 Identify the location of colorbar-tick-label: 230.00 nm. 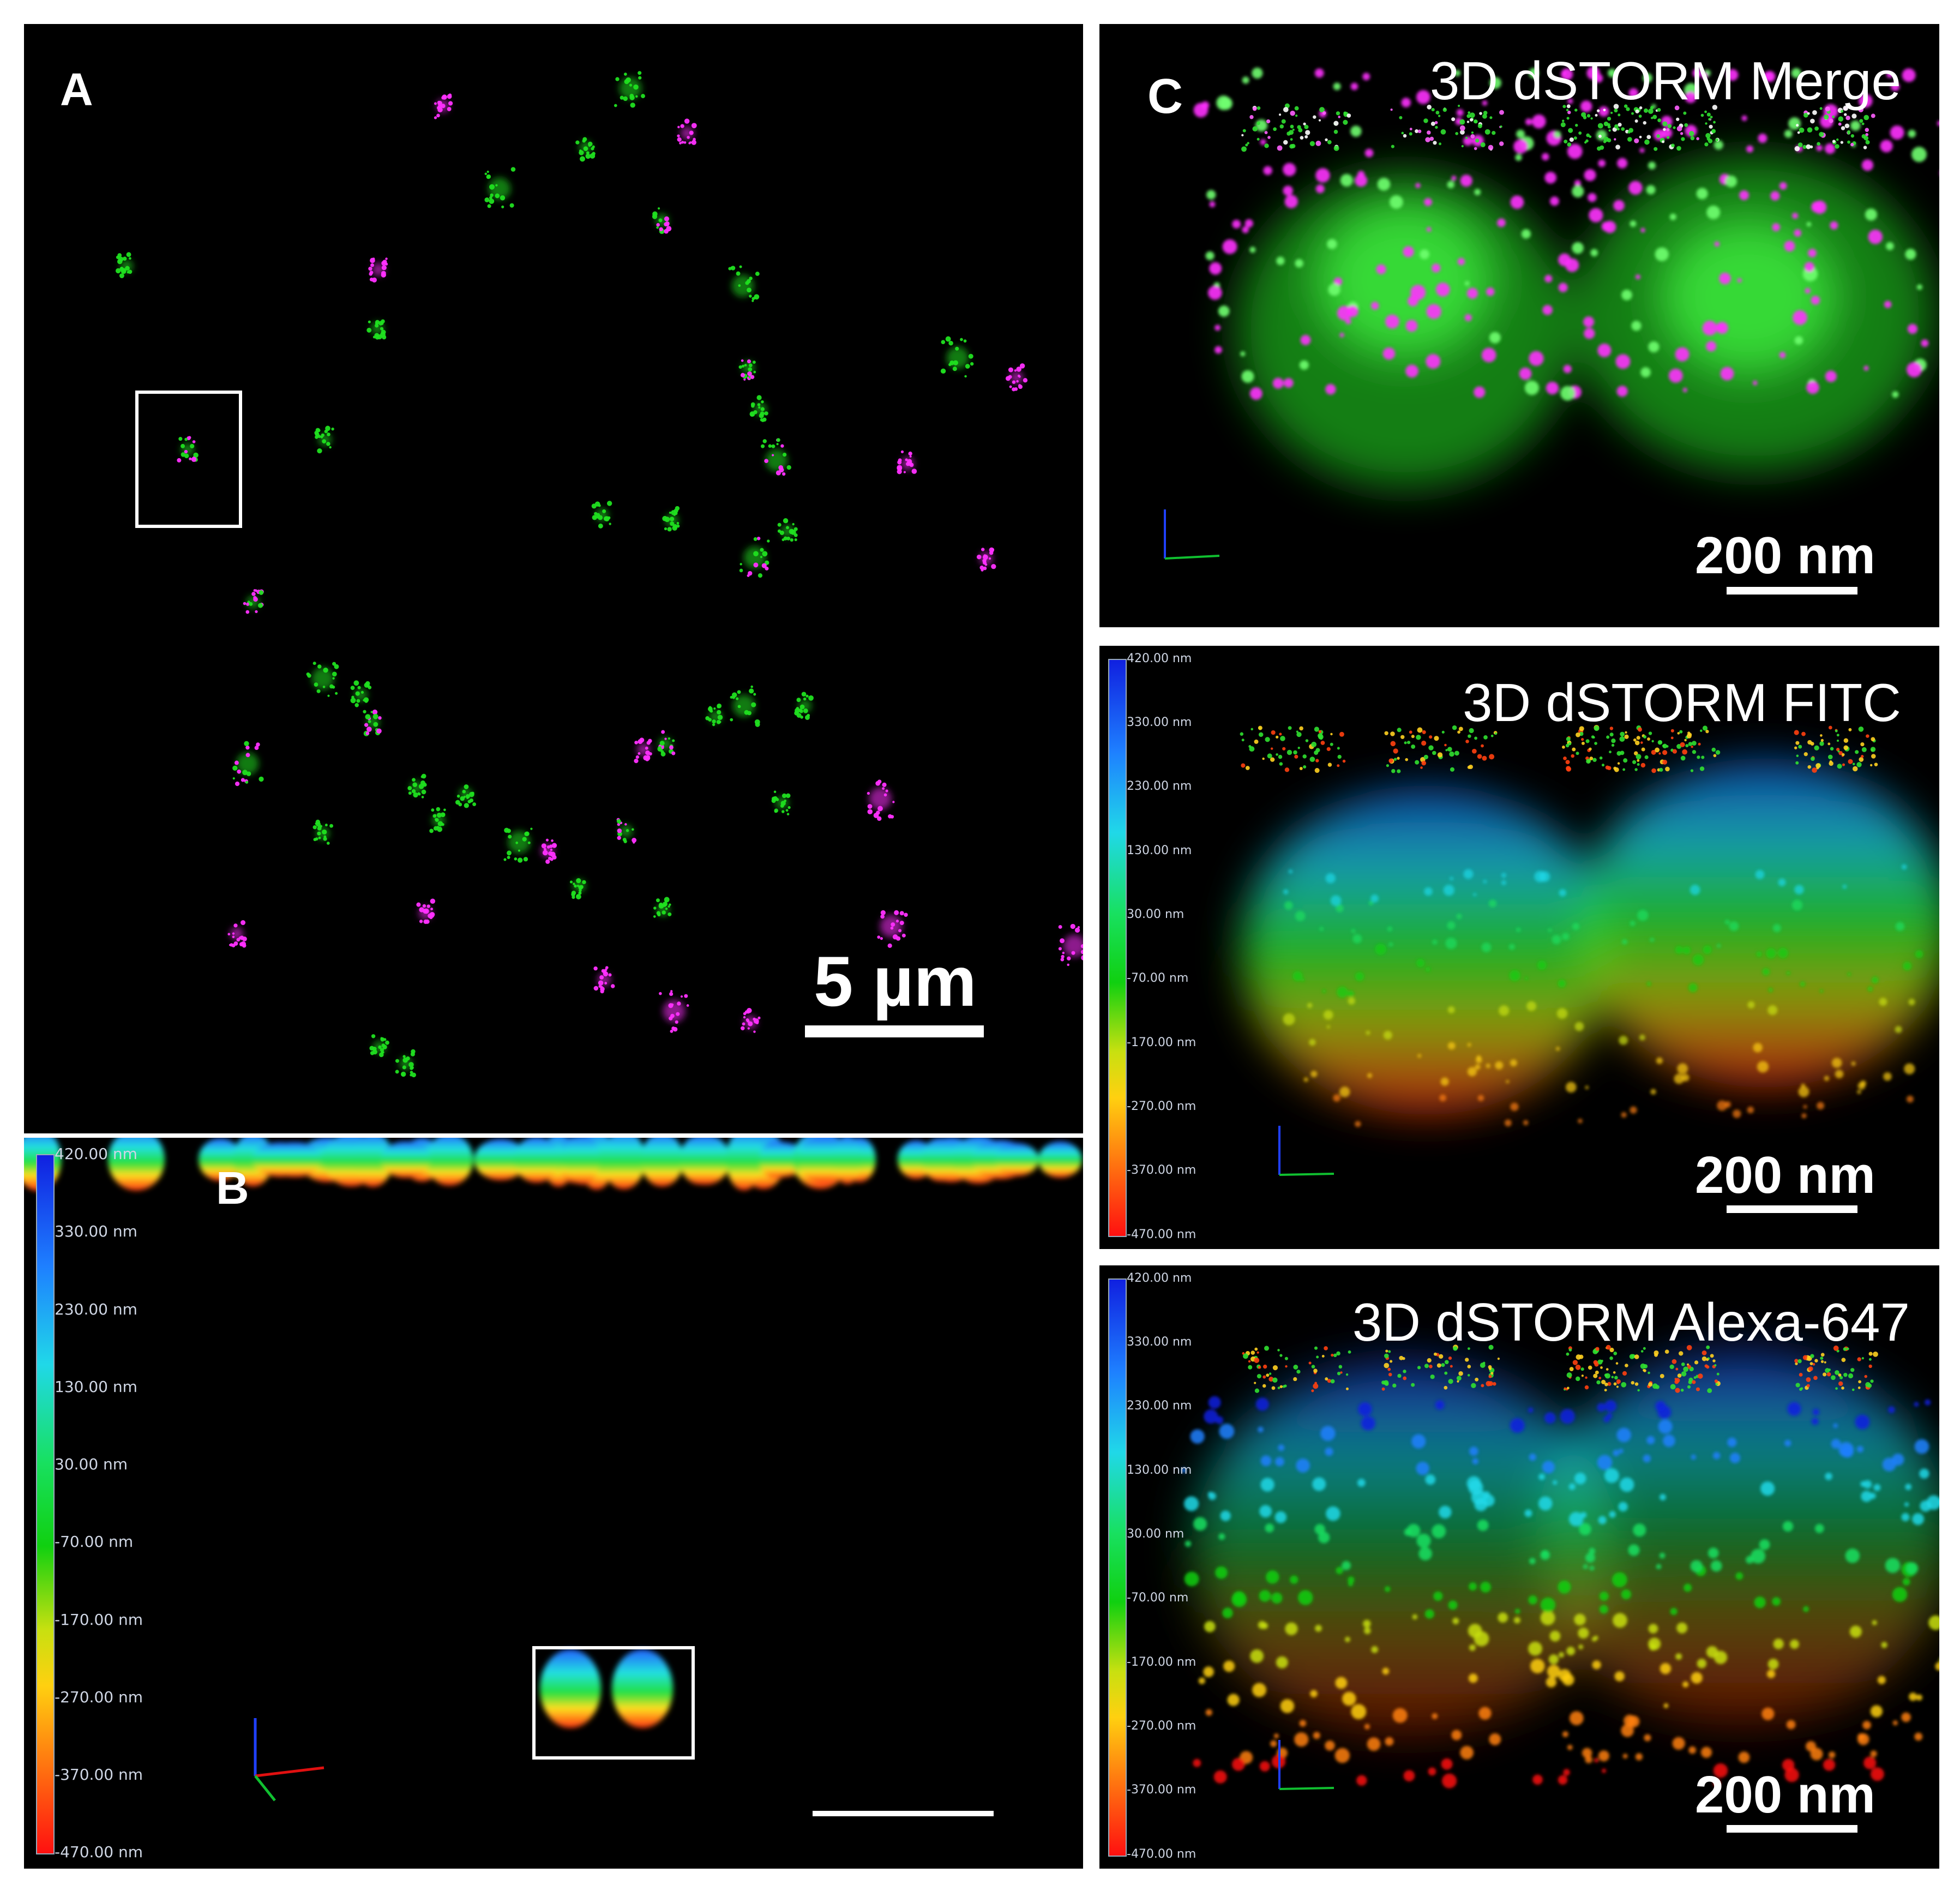
(1159, 1406).